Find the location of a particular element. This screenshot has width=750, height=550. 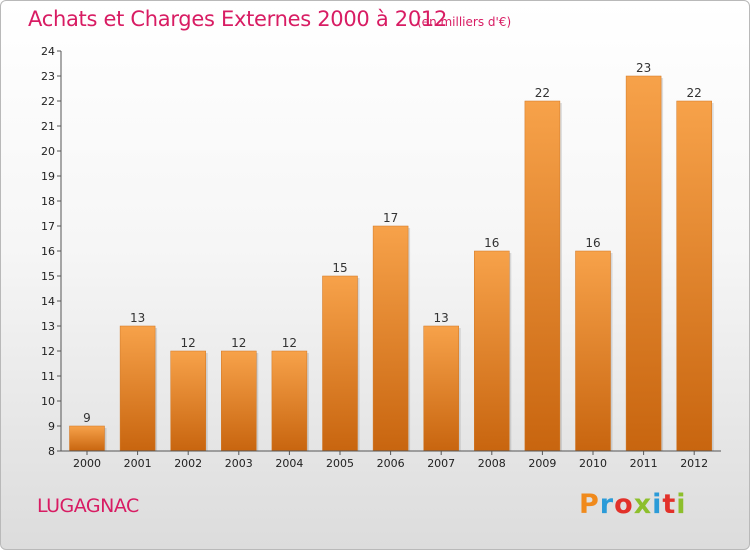

logo-letter: o is located at coordinates (624, 504).